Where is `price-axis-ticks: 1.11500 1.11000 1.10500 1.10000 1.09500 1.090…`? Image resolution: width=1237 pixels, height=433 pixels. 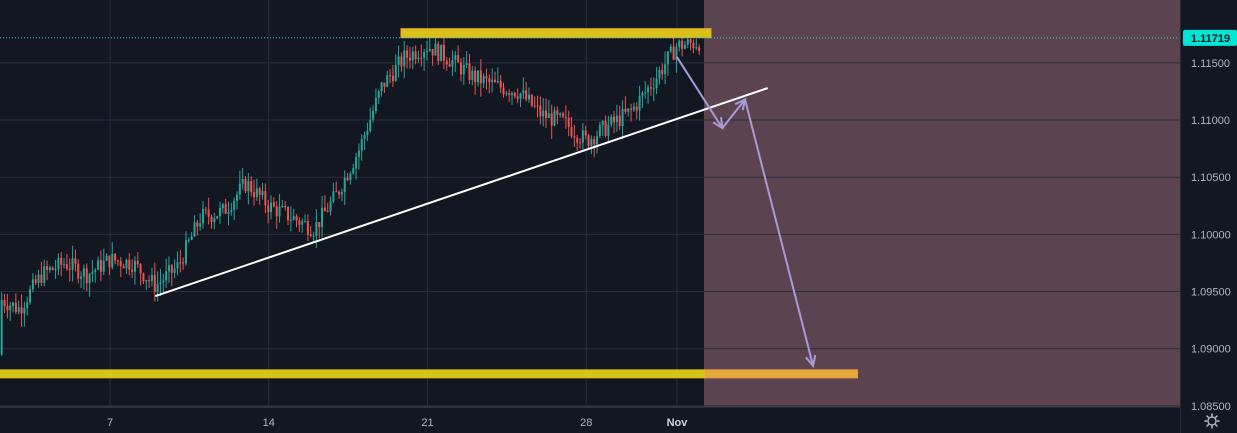
price-axis-ticks: 1.11500 1.11000 1.10500 1.10000 1.09500 1.090… is located at coordinates (1211, 235).